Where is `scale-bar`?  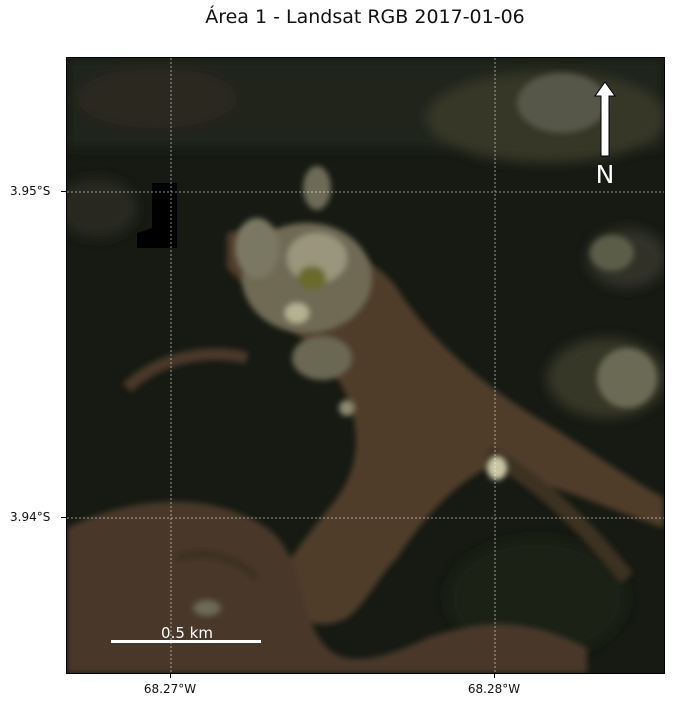
scale-bar is located at coordinates (186, 641).